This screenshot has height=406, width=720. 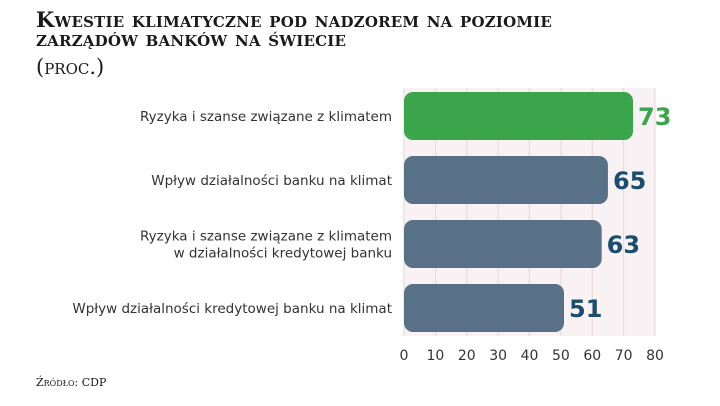 What do you see at coordinates (655, 356) in the screenshot?
I see `x-tick-label: 80` at bounding box center [655, 356].